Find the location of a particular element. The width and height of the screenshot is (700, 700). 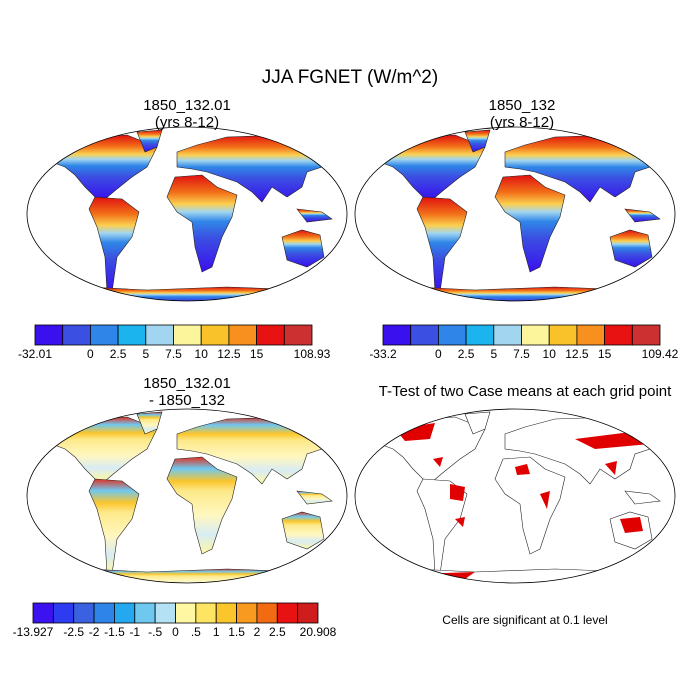

colorbar-label: -2.5 is located at coordinates (73, 632).